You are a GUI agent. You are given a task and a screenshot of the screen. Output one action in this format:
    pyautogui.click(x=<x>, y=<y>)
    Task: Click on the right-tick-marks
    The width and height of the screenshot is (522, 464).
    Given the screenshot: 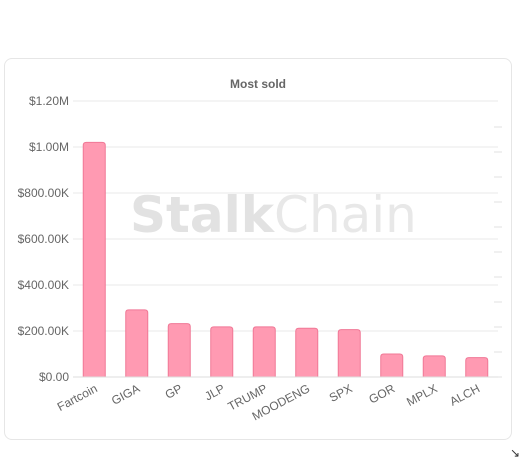 What is the action you would take?
    pyautogui.click(x=498, y=252)
    